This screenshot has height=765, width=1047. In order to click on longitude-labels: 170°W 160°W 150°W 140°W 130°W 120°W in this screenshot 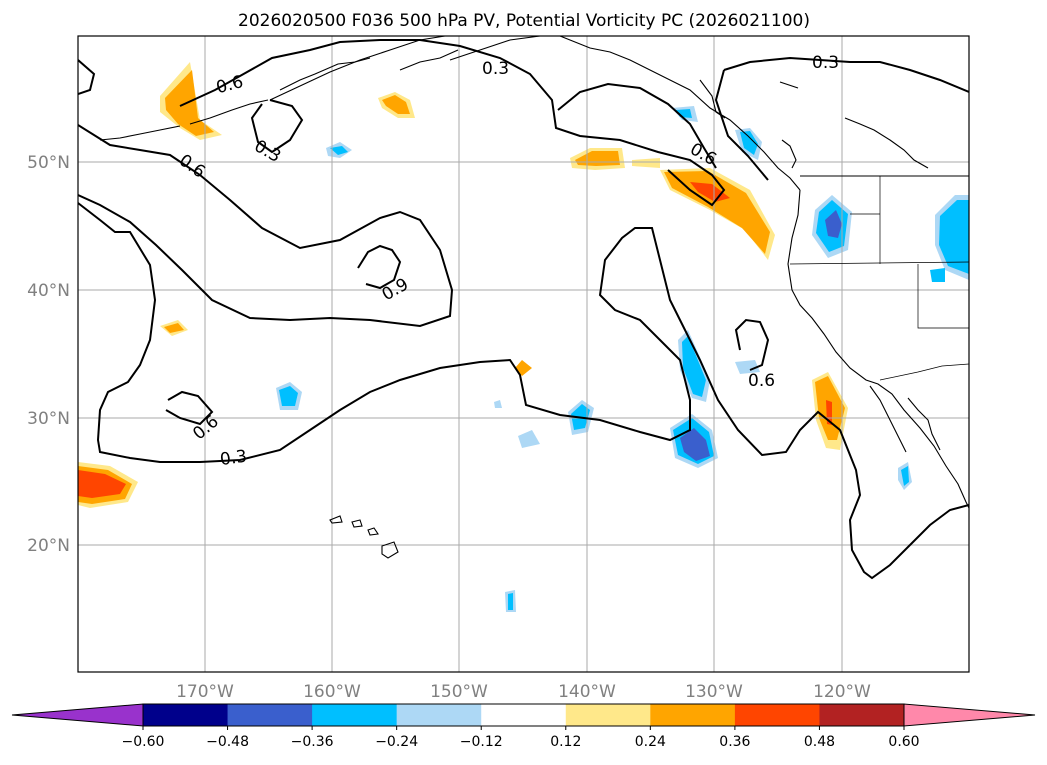, I will do `click(523, 692)`.